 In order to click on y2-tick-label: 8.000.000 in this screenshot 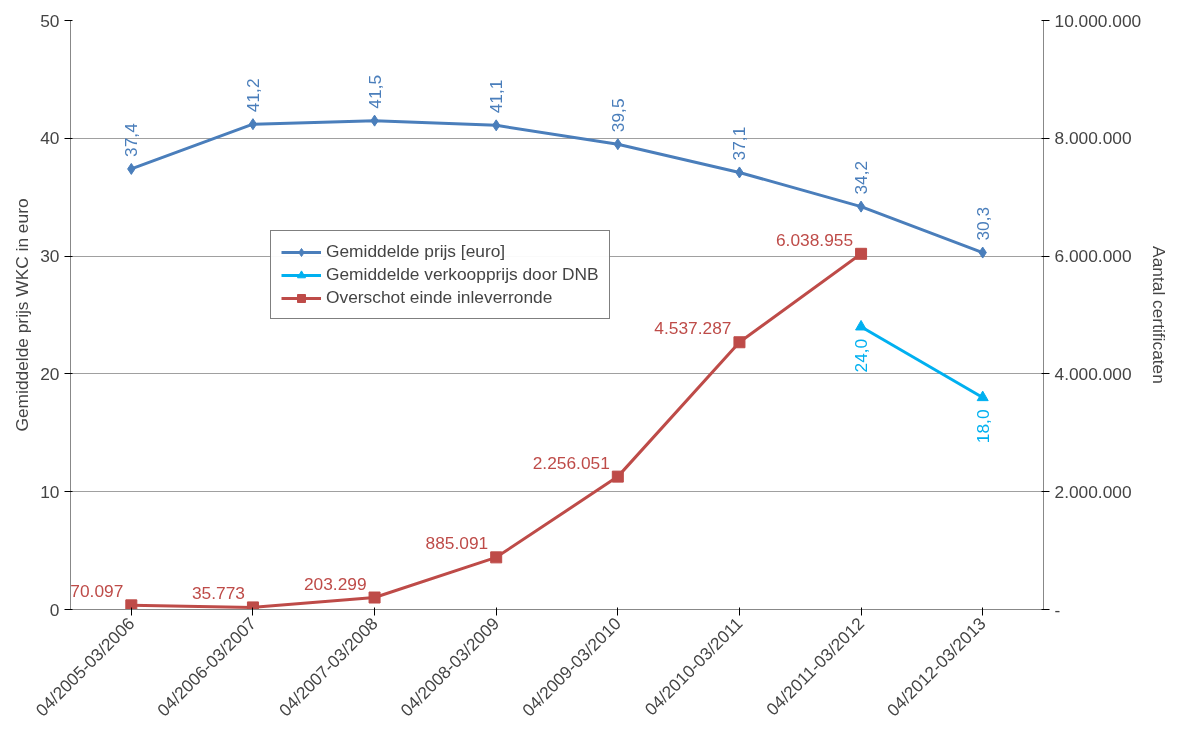, I will do `click(1093, 138)`.